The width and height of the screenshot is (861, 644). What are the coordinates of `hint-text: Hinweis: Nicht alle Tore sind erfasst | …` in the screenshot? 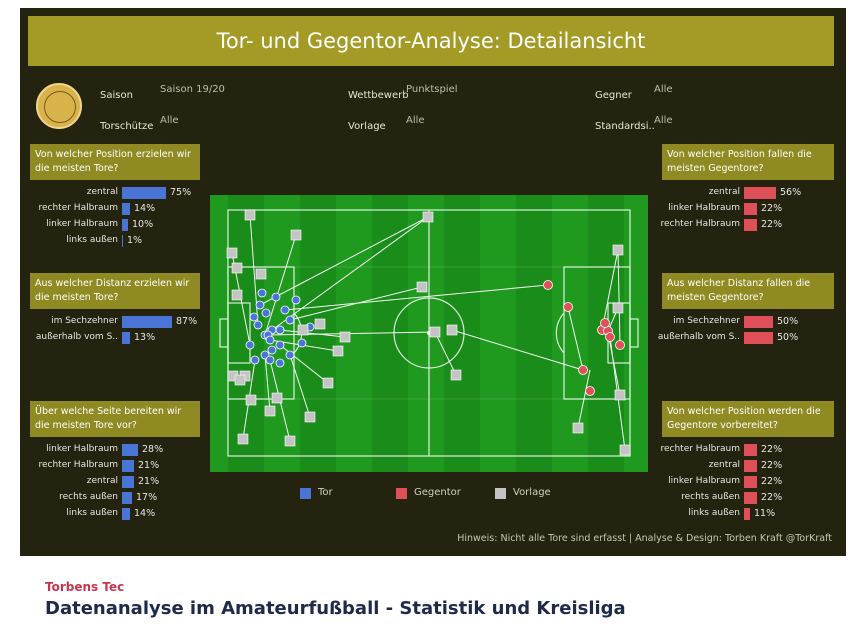 It's located at (644, 538).